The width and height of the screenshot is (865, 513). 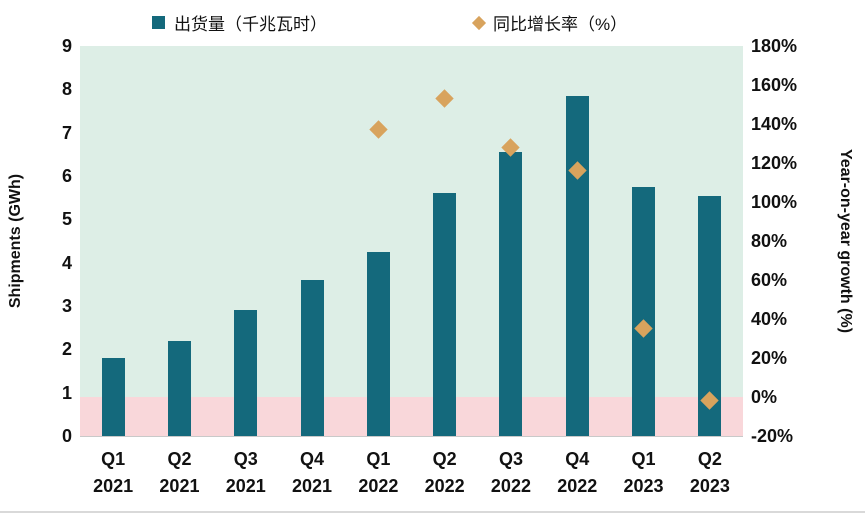 What do you see at coordinates (245, 472) in the screenshot?
I see `x-axis-tick-label: Q3 2021` at bounding box center [245, 472].